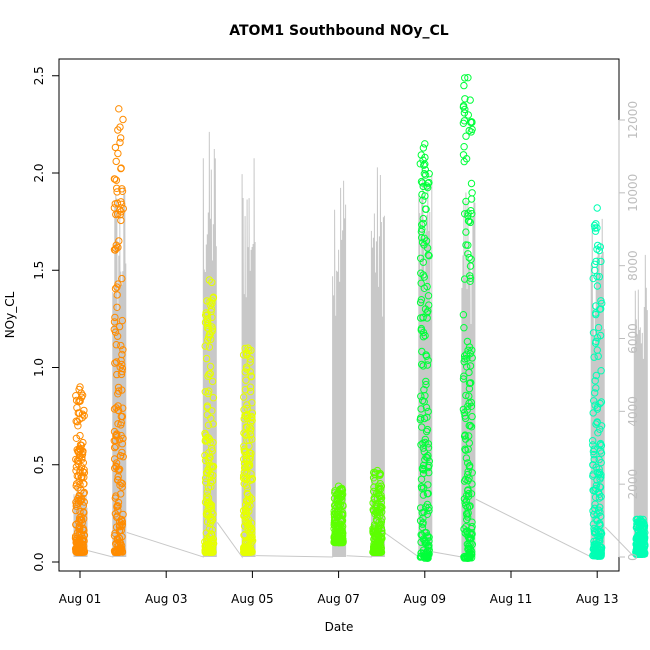 The height and width of the screenshot is (650, 650). Describe the element at coordinates (640, 536) in the screenshot. I see `flight-points-f10` at that location.